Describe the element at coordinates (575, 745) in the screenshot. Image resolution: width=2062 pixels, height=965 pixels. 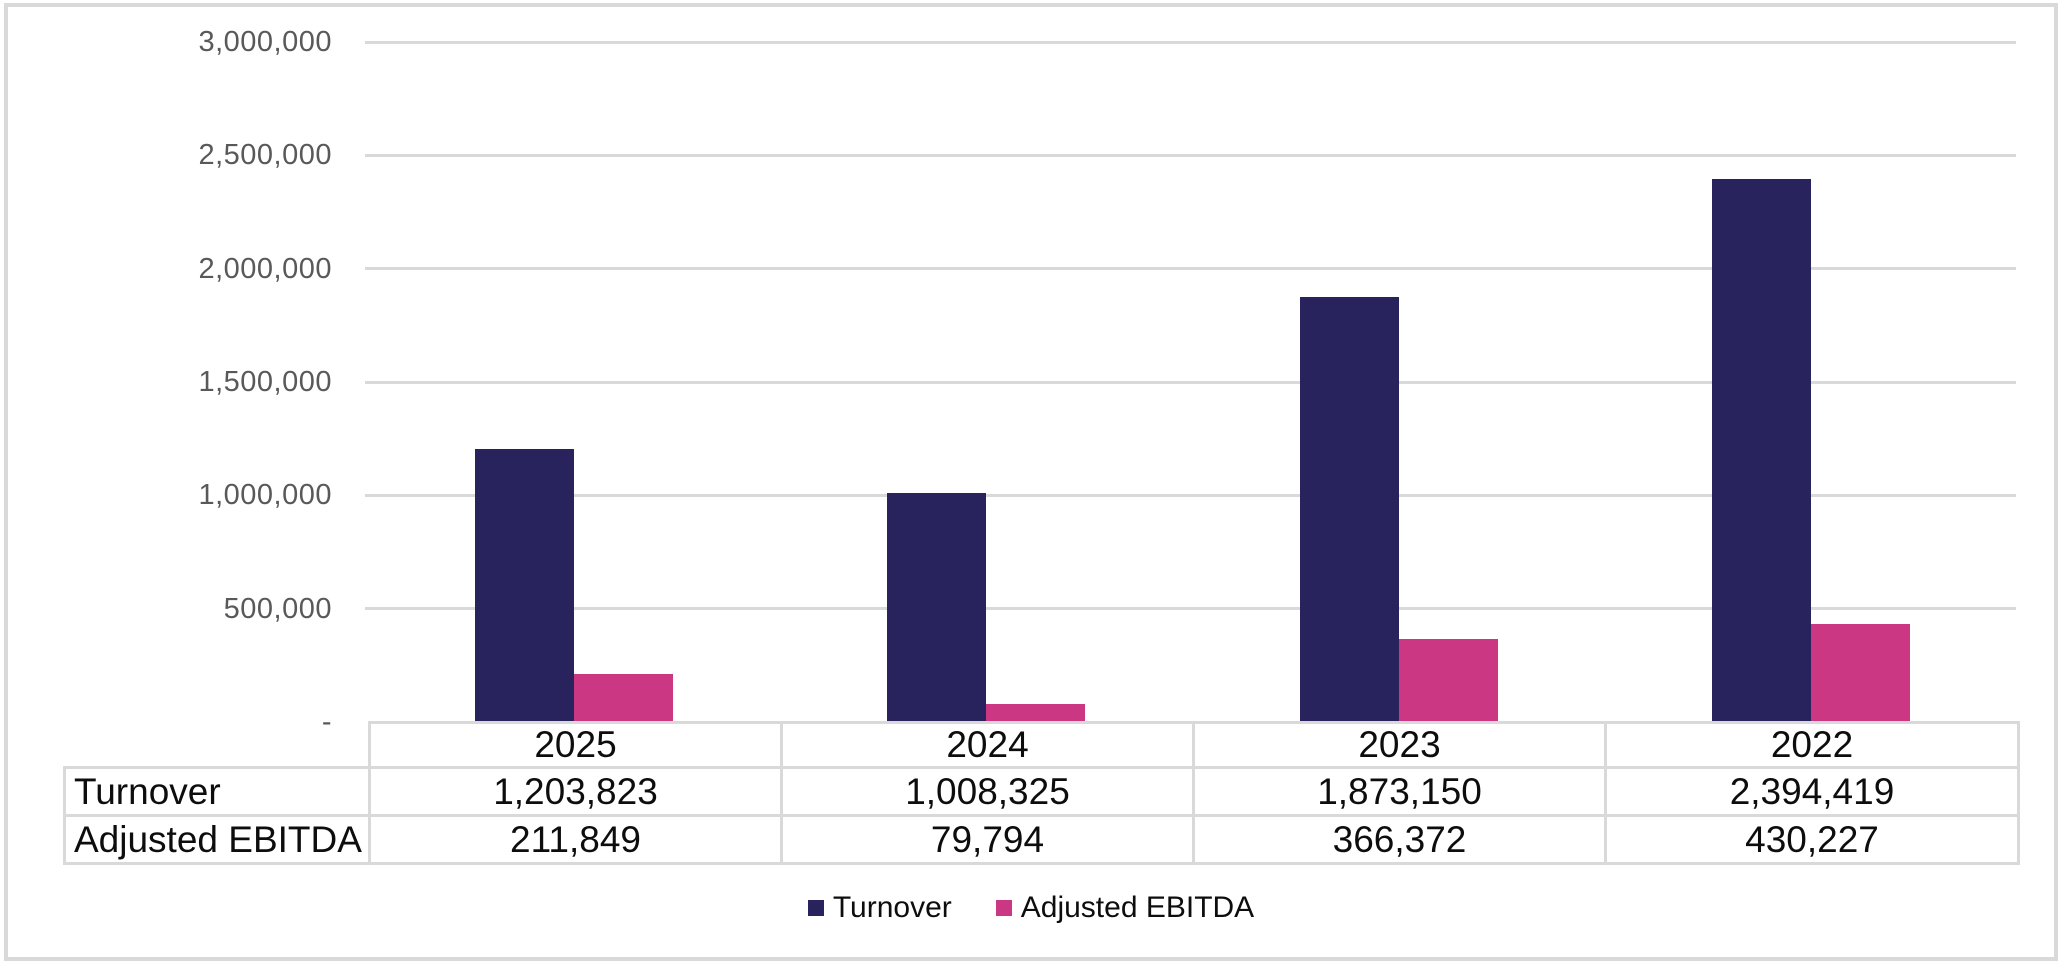
I see `year-header-2025: 2025` at that location.